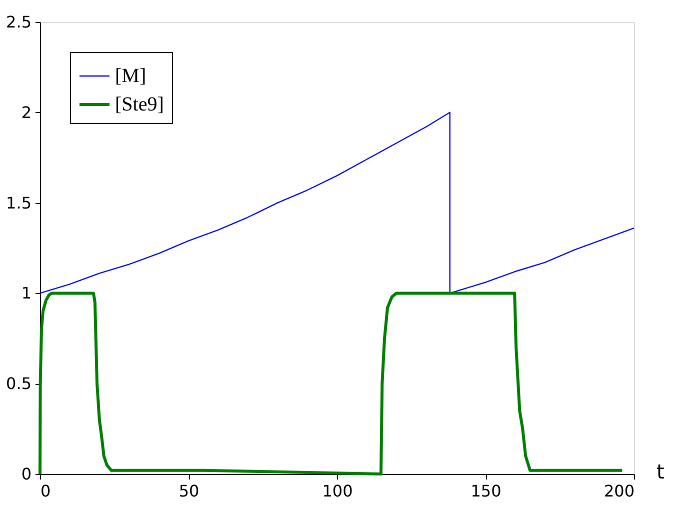 The image size is (697, 513). I want to click on x-tick-label: 200, so click(619, 491).